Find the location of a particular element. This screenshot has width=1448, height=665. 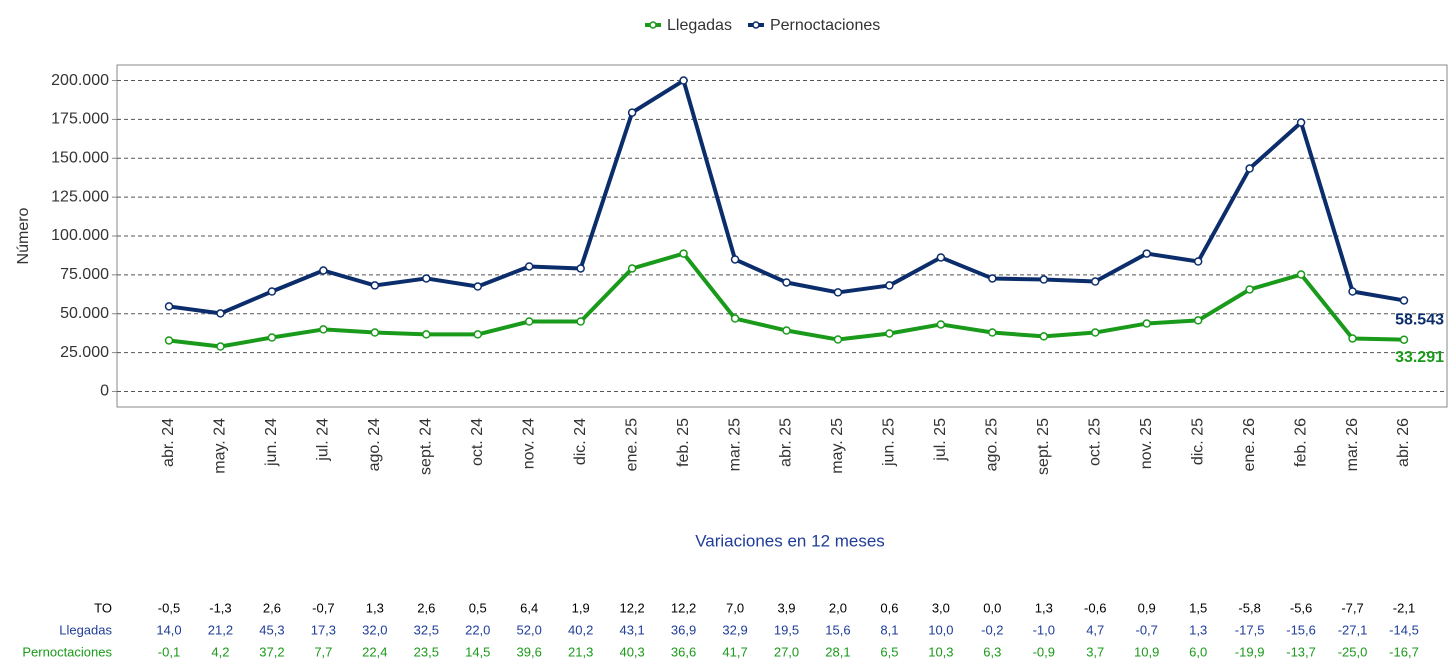

table-cell: 32,0 is located at coordinates (374, 629).